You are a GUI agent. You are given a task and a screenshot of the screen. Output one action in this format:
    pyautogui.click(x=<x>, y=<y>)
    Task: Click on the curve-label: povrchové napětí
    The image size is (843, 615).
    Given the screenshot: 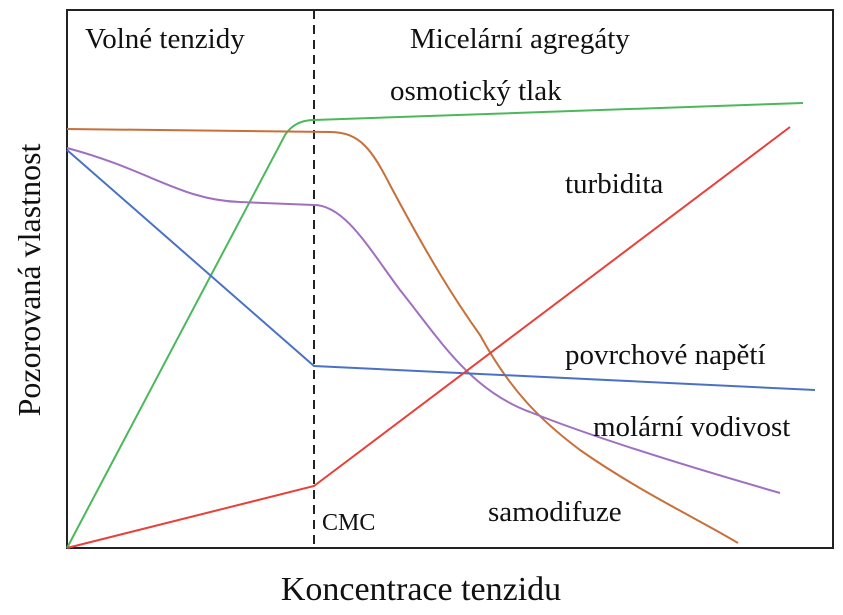 What is the action you would take?
    pyautogui.click(x=665, y=355)
    